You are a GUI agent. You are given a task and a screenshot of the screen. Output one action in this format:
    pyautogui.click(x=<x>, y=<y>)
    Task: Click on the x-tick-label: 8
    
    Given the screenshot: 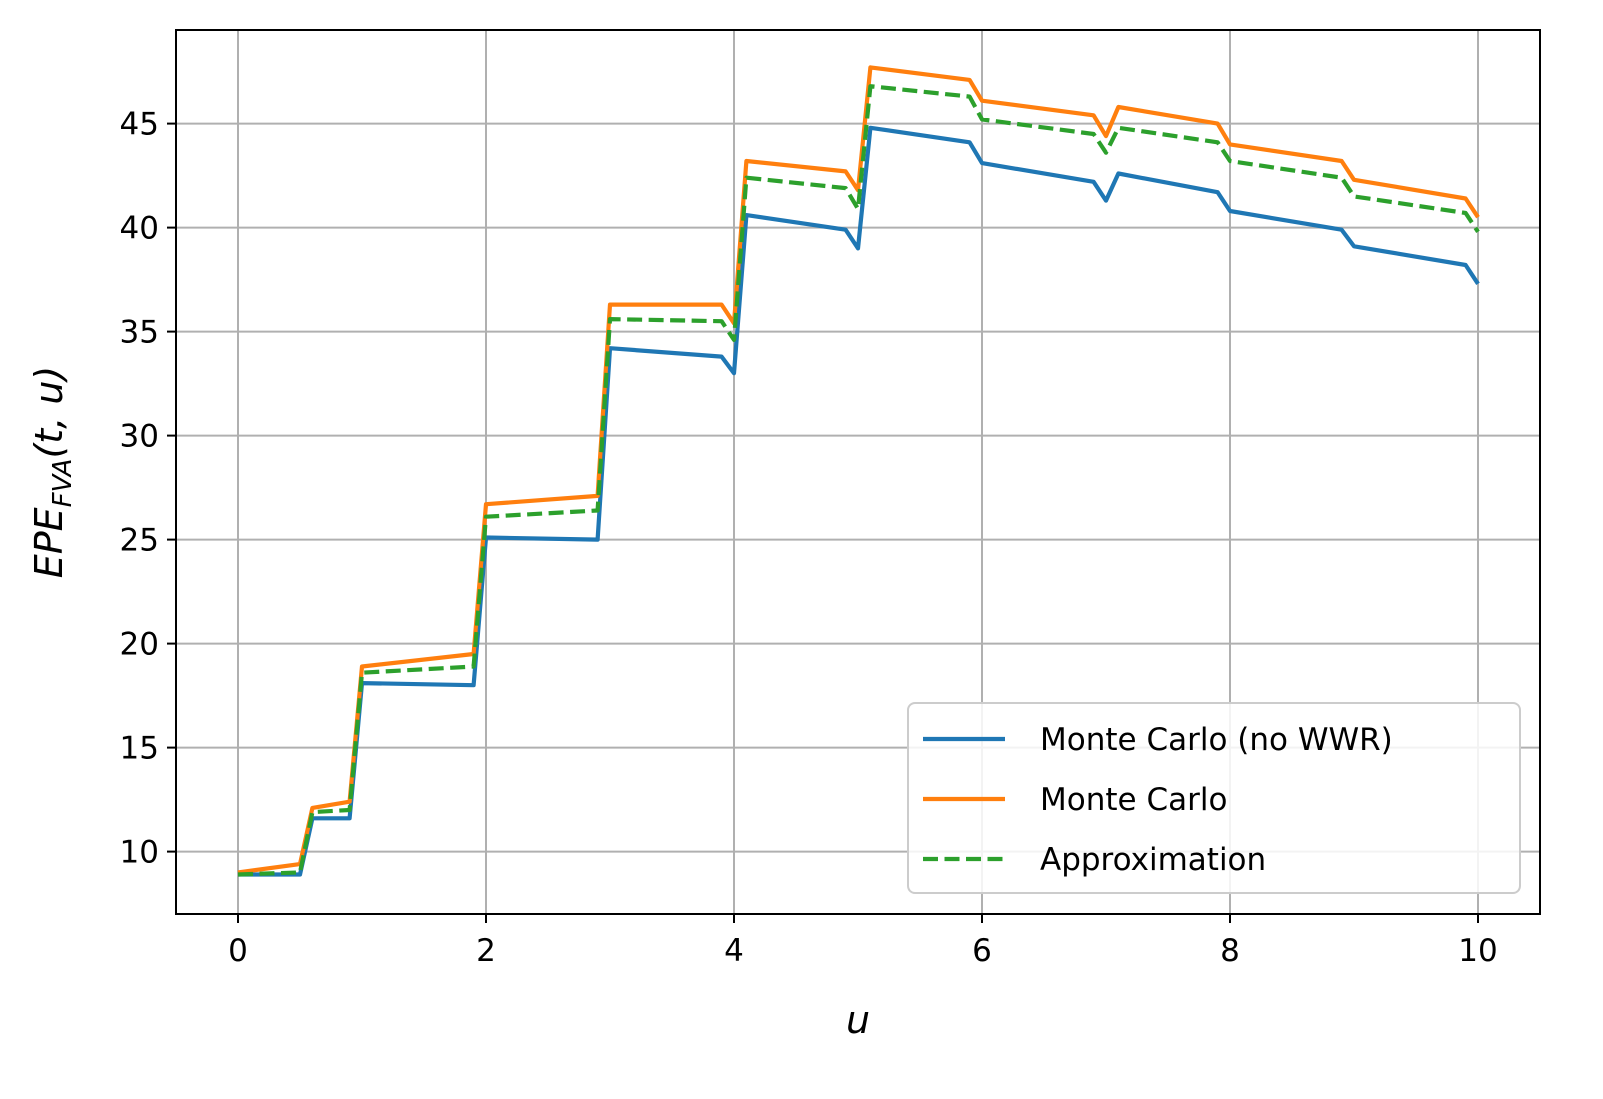 What is the action you would take?
    pyautogui.click(x=1230, y=951)
    